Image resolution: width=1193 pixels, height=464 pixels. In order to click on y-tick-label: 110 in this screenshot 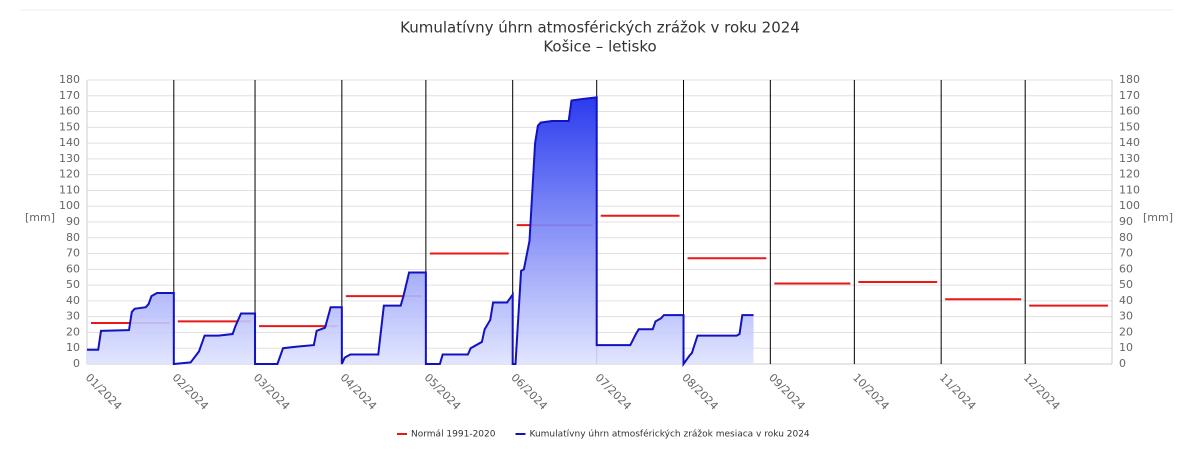, I will do `click(69, 189)`.